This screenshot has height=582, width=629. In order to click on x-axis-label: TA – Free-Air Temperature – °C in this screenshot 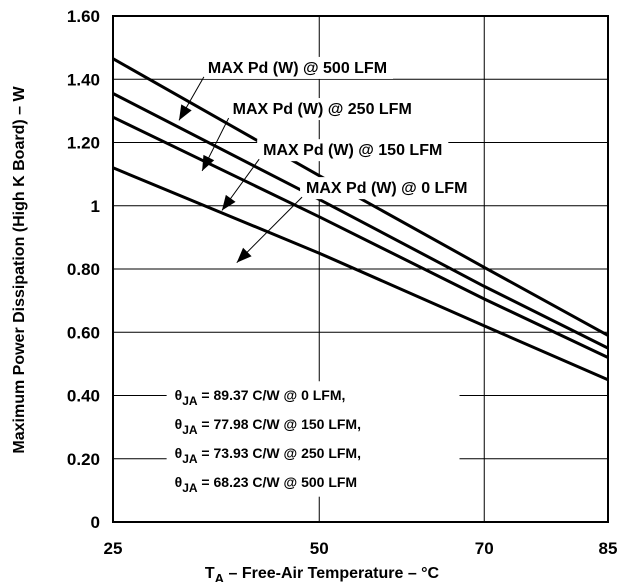, I will do `click(322, 573)`.